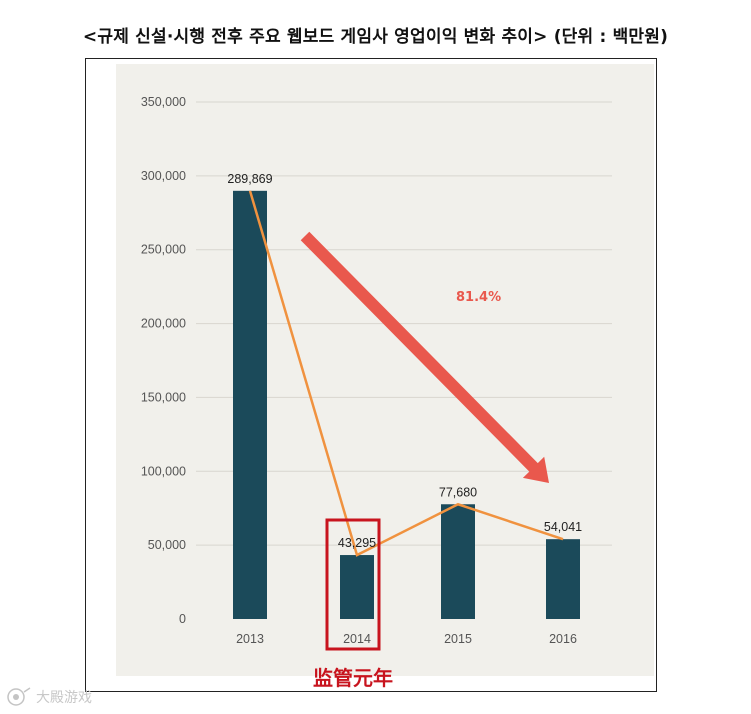 The height and width of the screenshot is (714, 751). What do you see at coordinates (163, 102) in the screenshot?
I see `y-tick-label: 350,000` at bounding box center [163, 102].